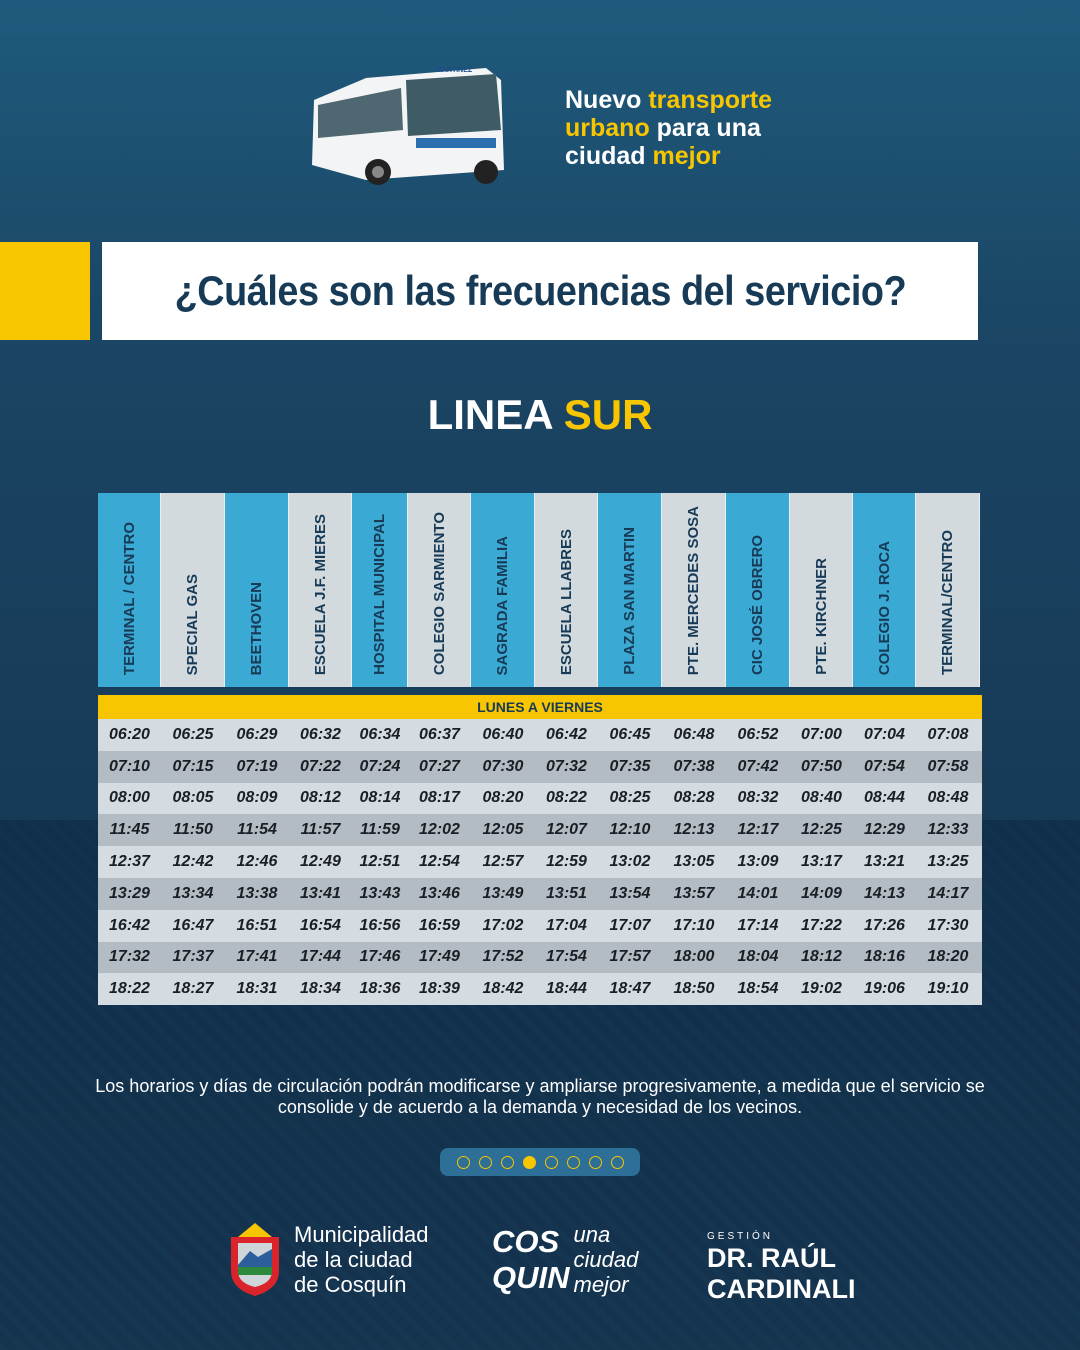  I want to click on time-cell: 18:39, so click(439, 989).